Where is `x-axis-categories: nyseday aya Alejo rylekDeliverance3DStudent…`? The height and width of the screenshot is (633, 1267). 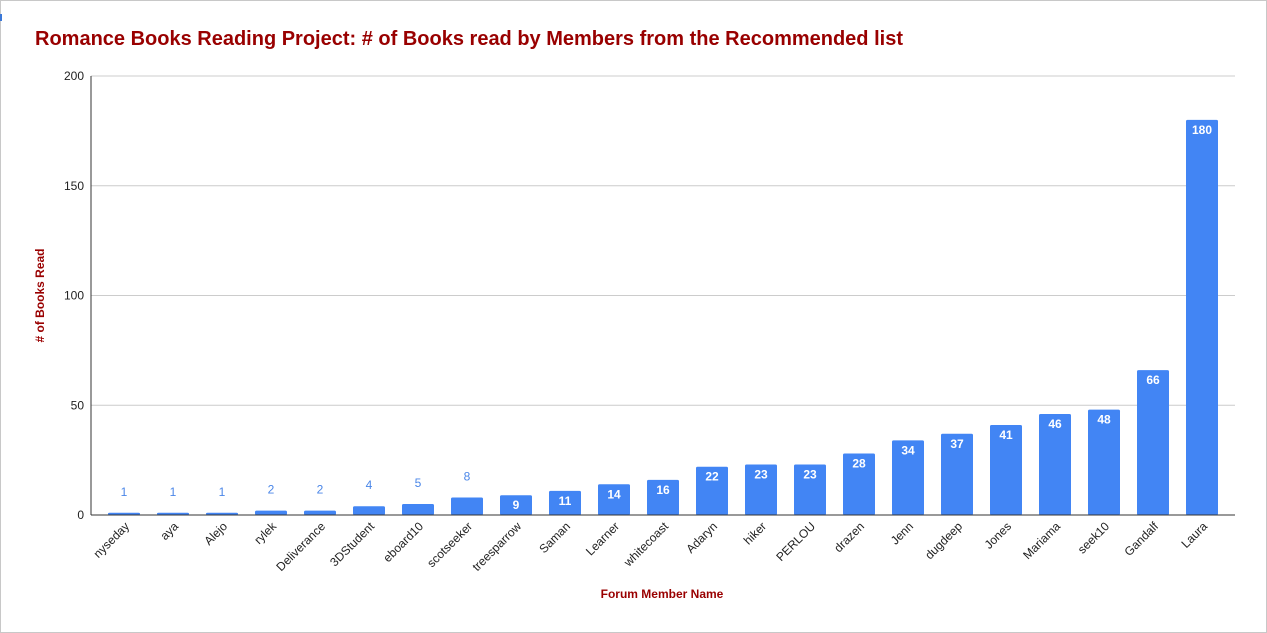 x-axis-categories: nyseday aya Alejo rylekDeliverance3DStudent… is located at coordinates (651, 546).